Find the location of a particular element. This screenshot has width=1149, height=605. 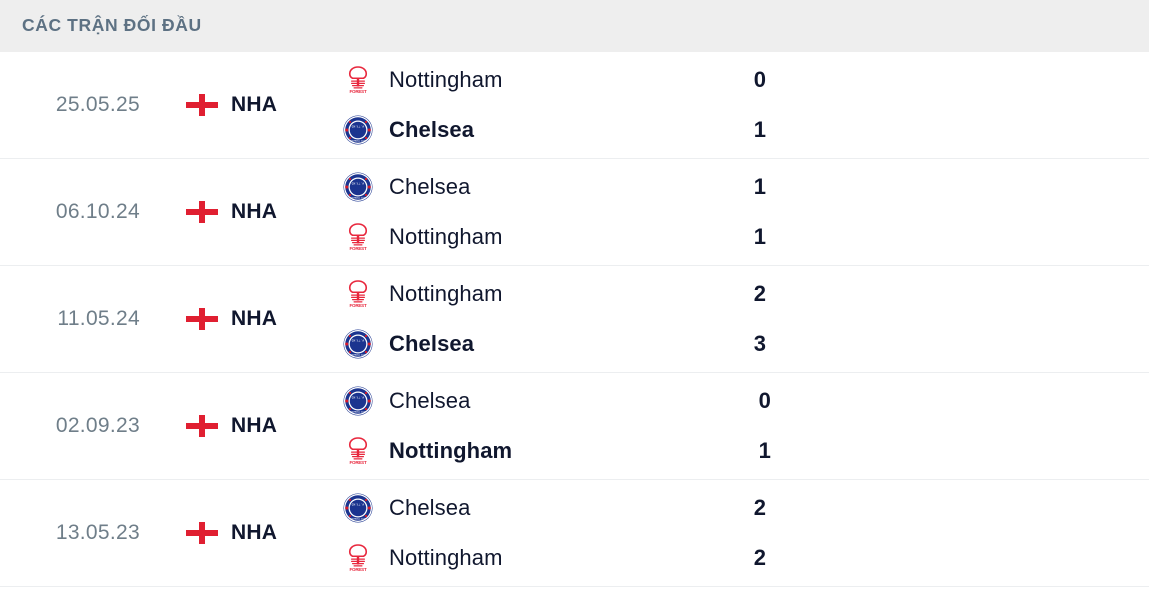

match-date: 11.05.24 is located at coordinates (98, 318).